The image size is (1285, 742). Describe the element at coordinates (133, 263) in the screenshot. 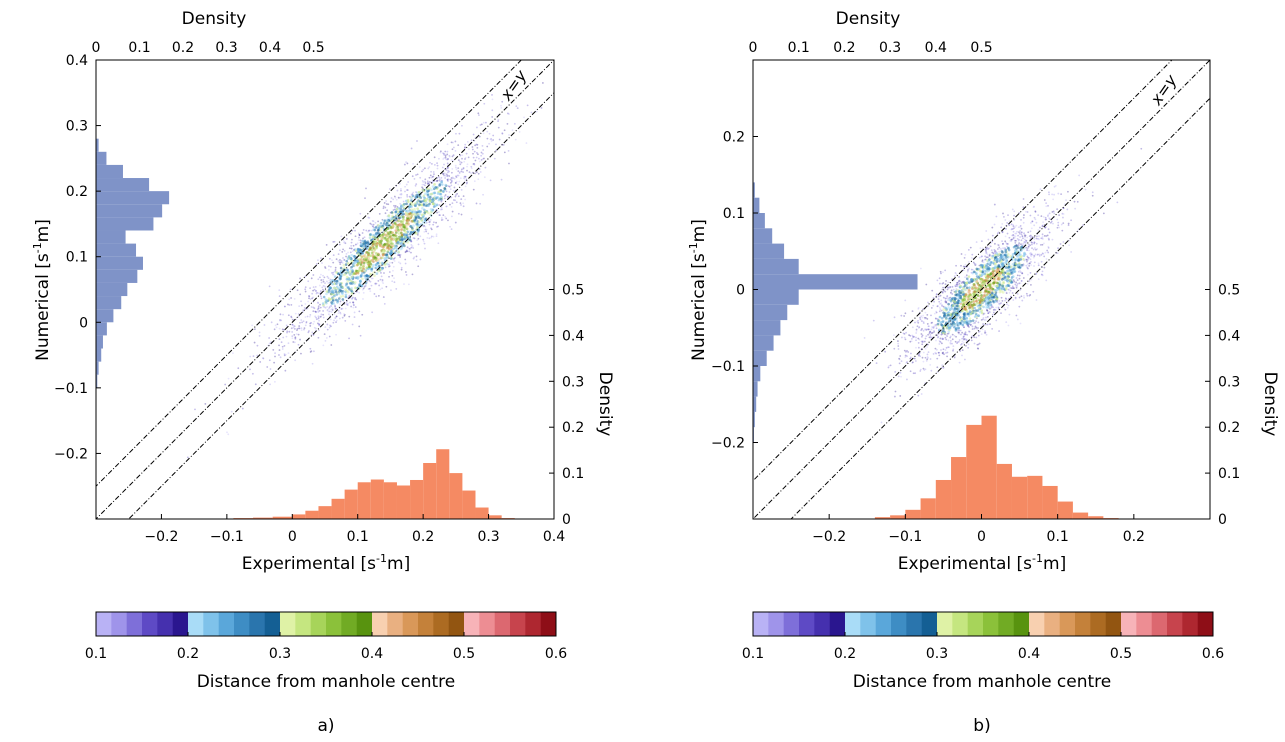

I see `y-histogram` at that location.